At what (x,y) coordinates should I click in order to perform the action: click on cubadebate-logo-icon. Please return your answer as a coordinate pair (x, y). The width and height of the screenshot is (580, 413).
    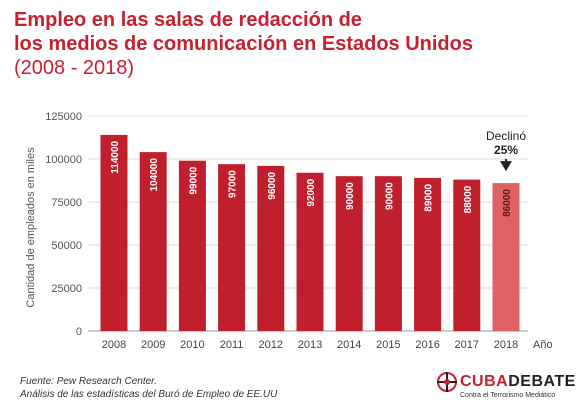
    Looking at the image, I should click on (447, 382).